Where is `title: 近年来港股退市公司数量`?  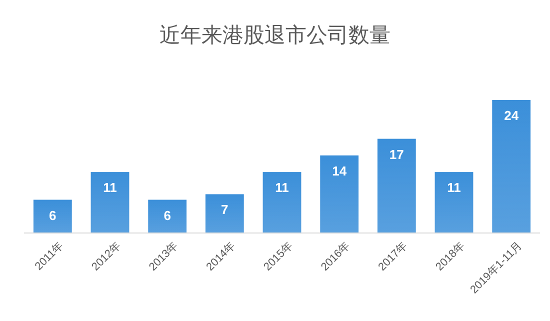
title: 近年来港股退市公司数量 is located at coordinates (275, 35).